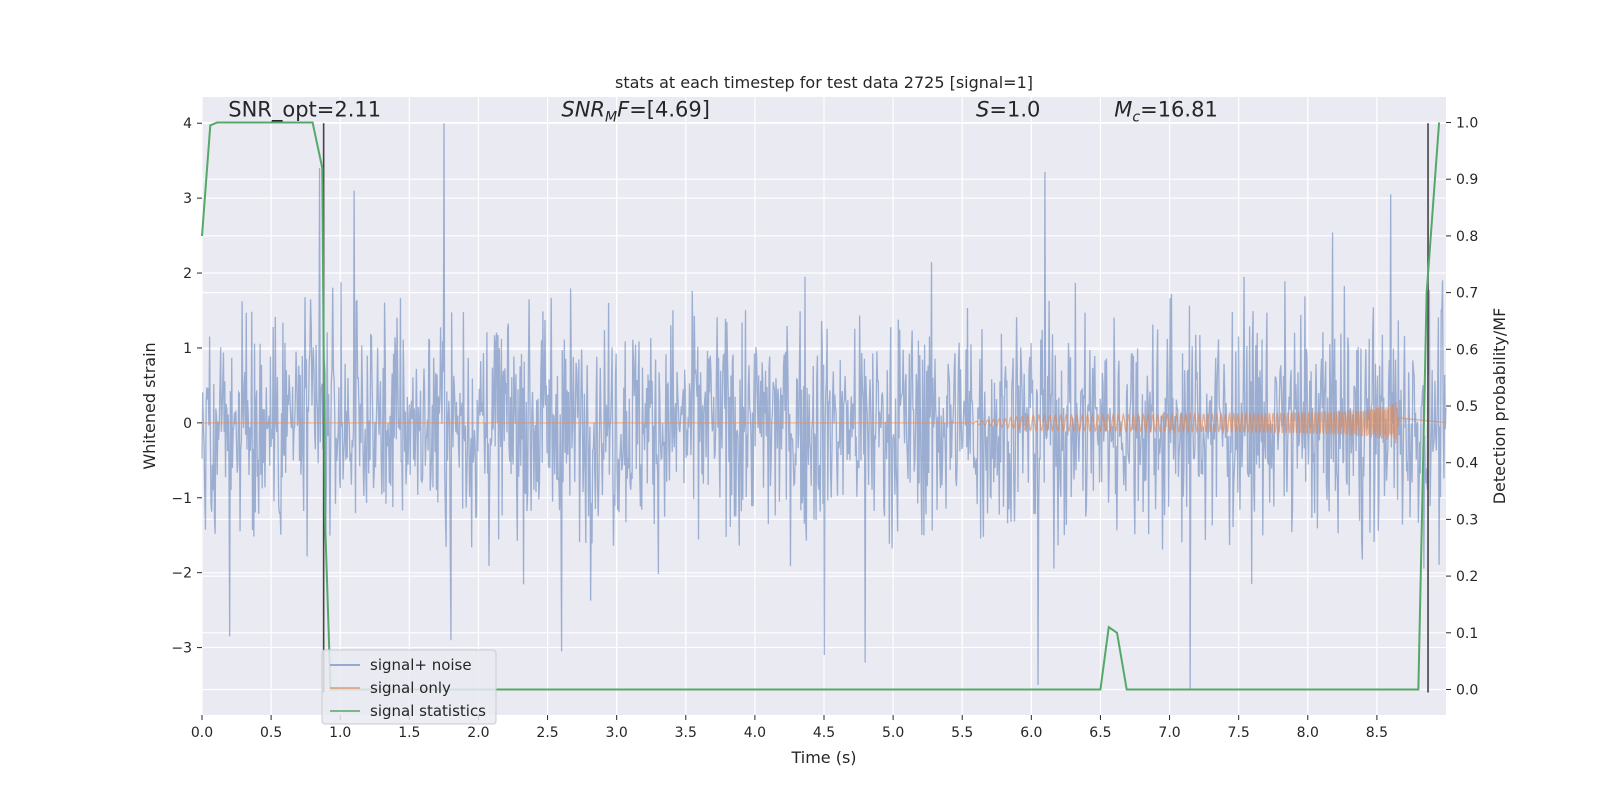 The width and height of the screenshot is (1600, 800). What do you see at coordinates (824, 733) in the screenshot?
I see `x-tick-label: 4.5` at bounding box center [824, 733].